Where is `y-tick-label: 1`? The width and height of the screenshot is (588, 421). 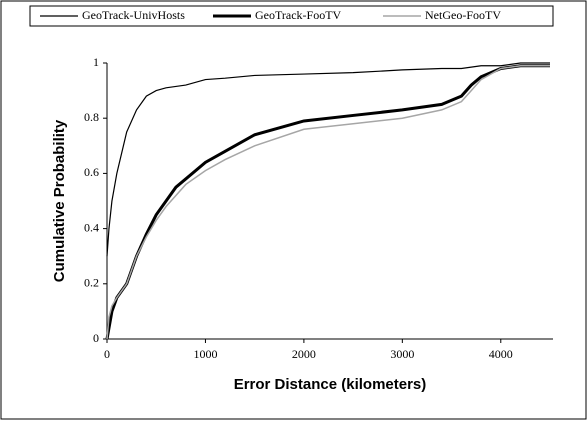 y-tick-label: 1 is located at coordinates (96, 62).